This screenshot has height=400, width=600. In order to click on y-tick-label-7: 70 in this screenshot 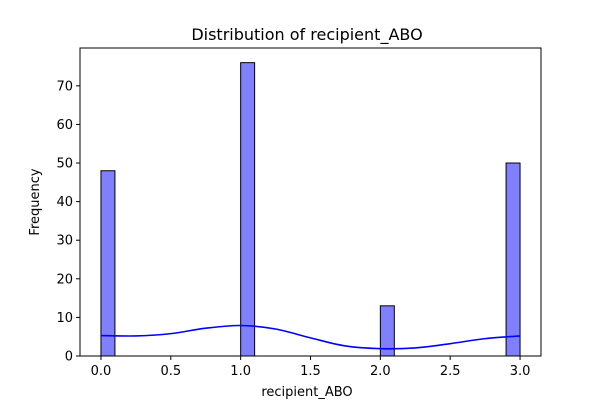, I will do `click(64, 86)`.